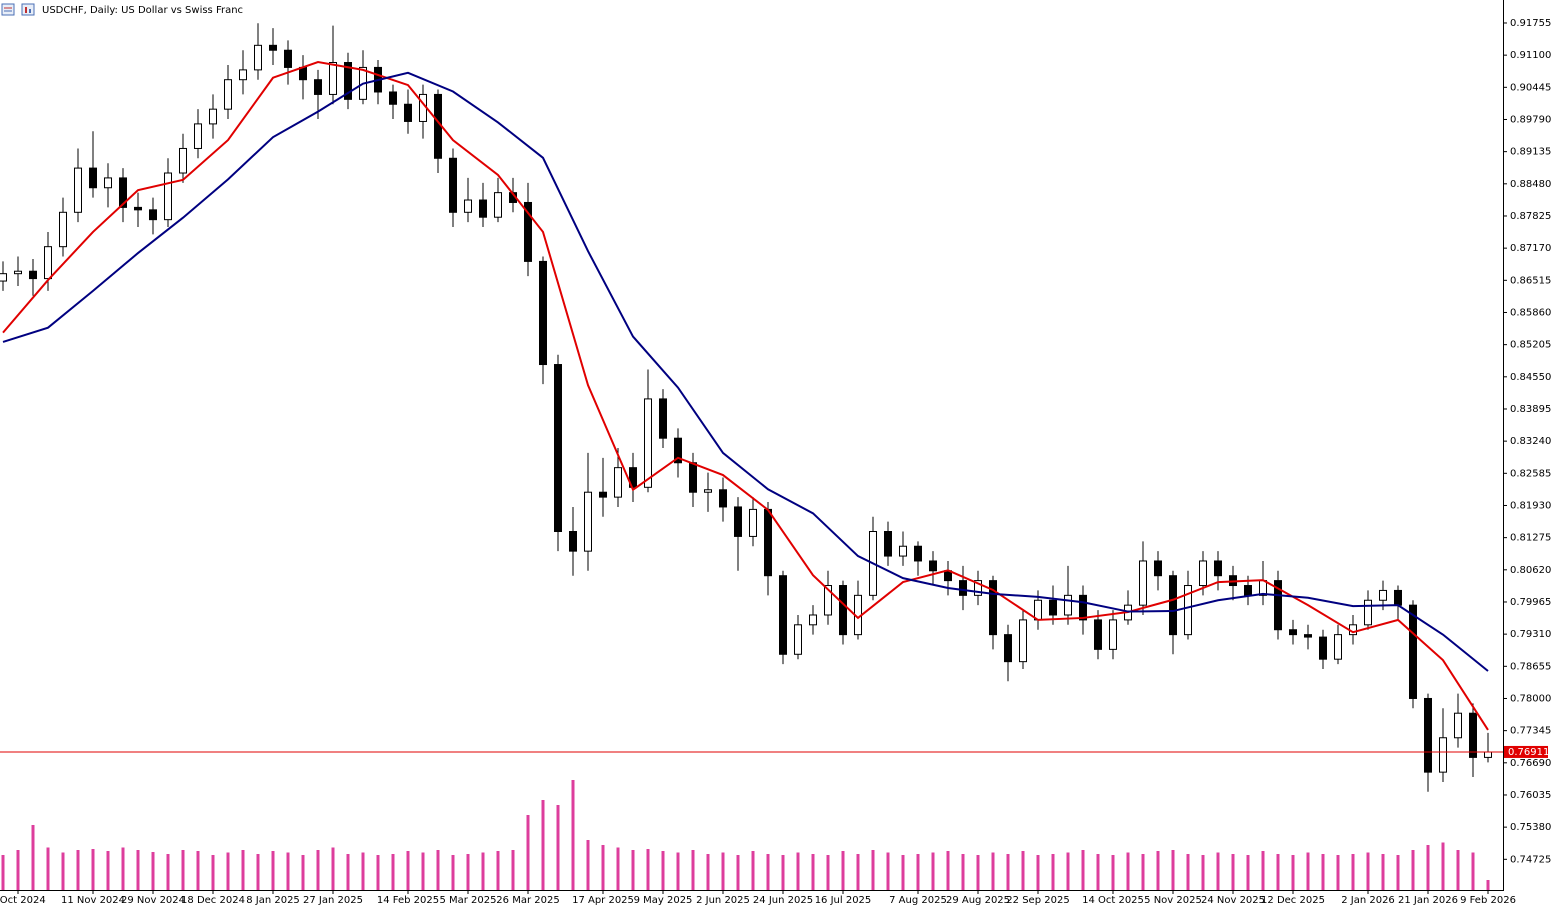 The width and height of the screenshot is (1551, 911). I want to click on y-tick-label: 0.83895, so click(1530, 409).